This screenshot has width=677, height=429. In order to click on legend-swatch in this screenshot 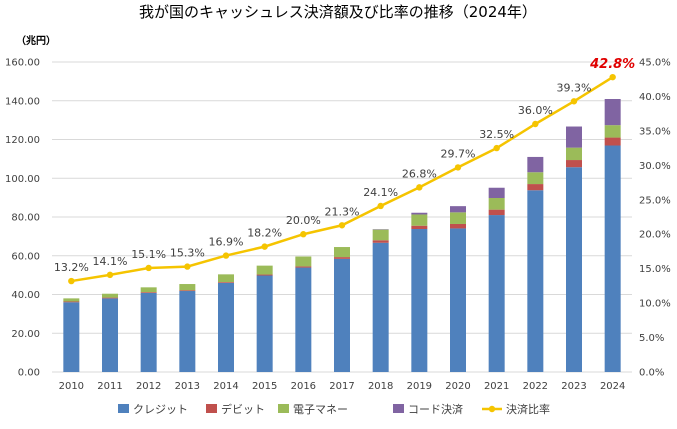, I will do `click(123, 408)`.